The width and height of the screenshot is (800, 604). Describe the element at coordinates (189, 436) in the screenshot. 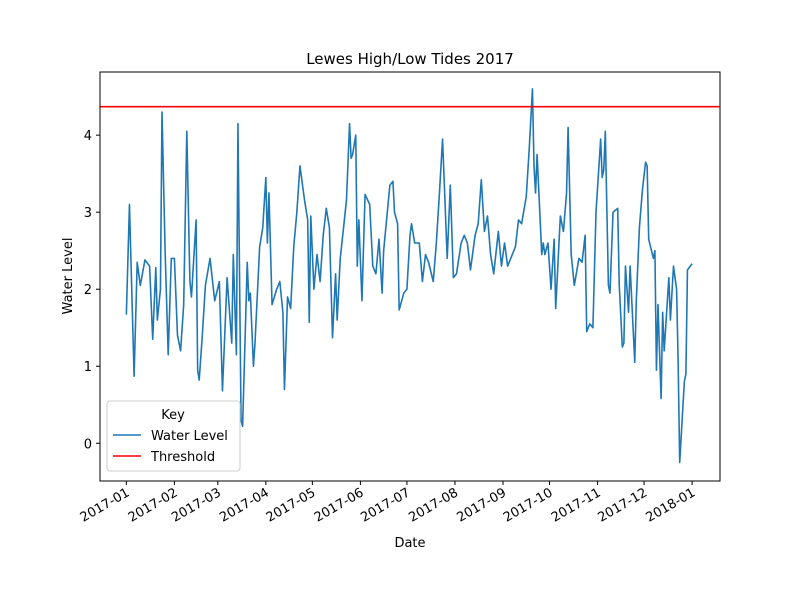

I see `legend-label: Water Level` at that location.